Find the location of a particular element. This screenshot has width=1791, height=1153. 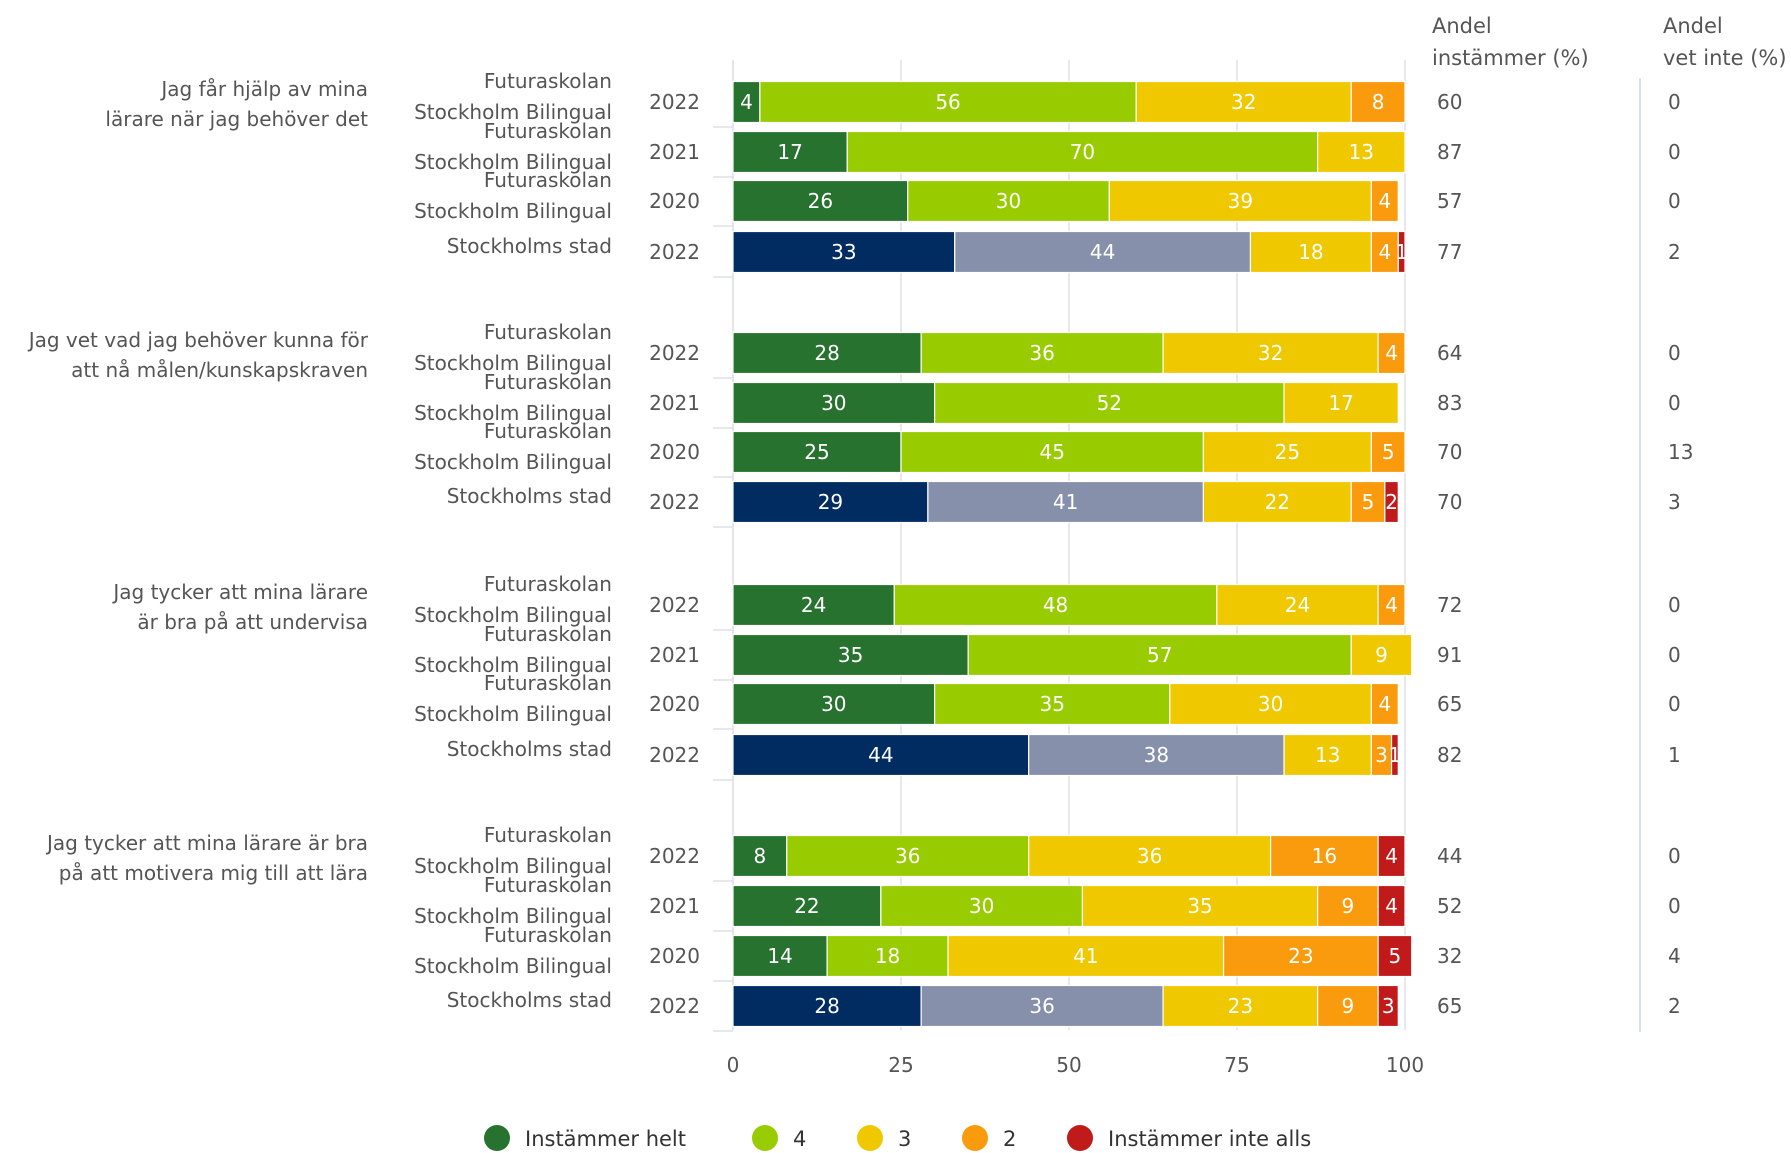

bar-value-label: 17 is located at coordinates (1340, 403).